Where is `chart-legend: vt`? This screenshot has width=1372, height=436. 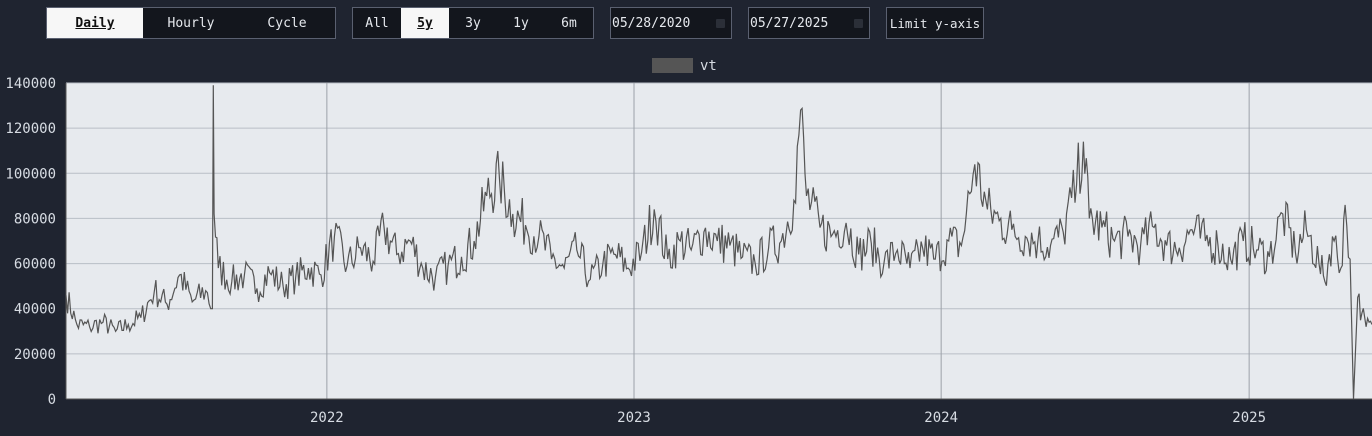 chart-legend: vt is located at coordinates (684, 66).